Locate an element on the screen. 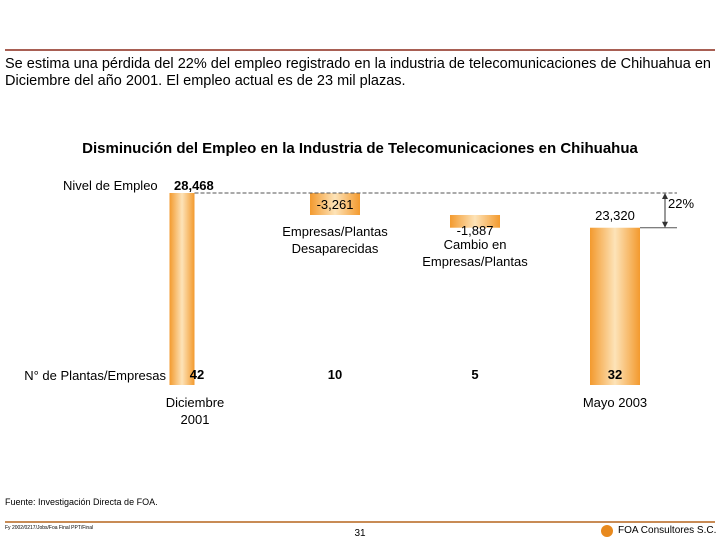 This screenshot has width=720, height=540. value-label: -3,261 is located at coordinates (335, 204).